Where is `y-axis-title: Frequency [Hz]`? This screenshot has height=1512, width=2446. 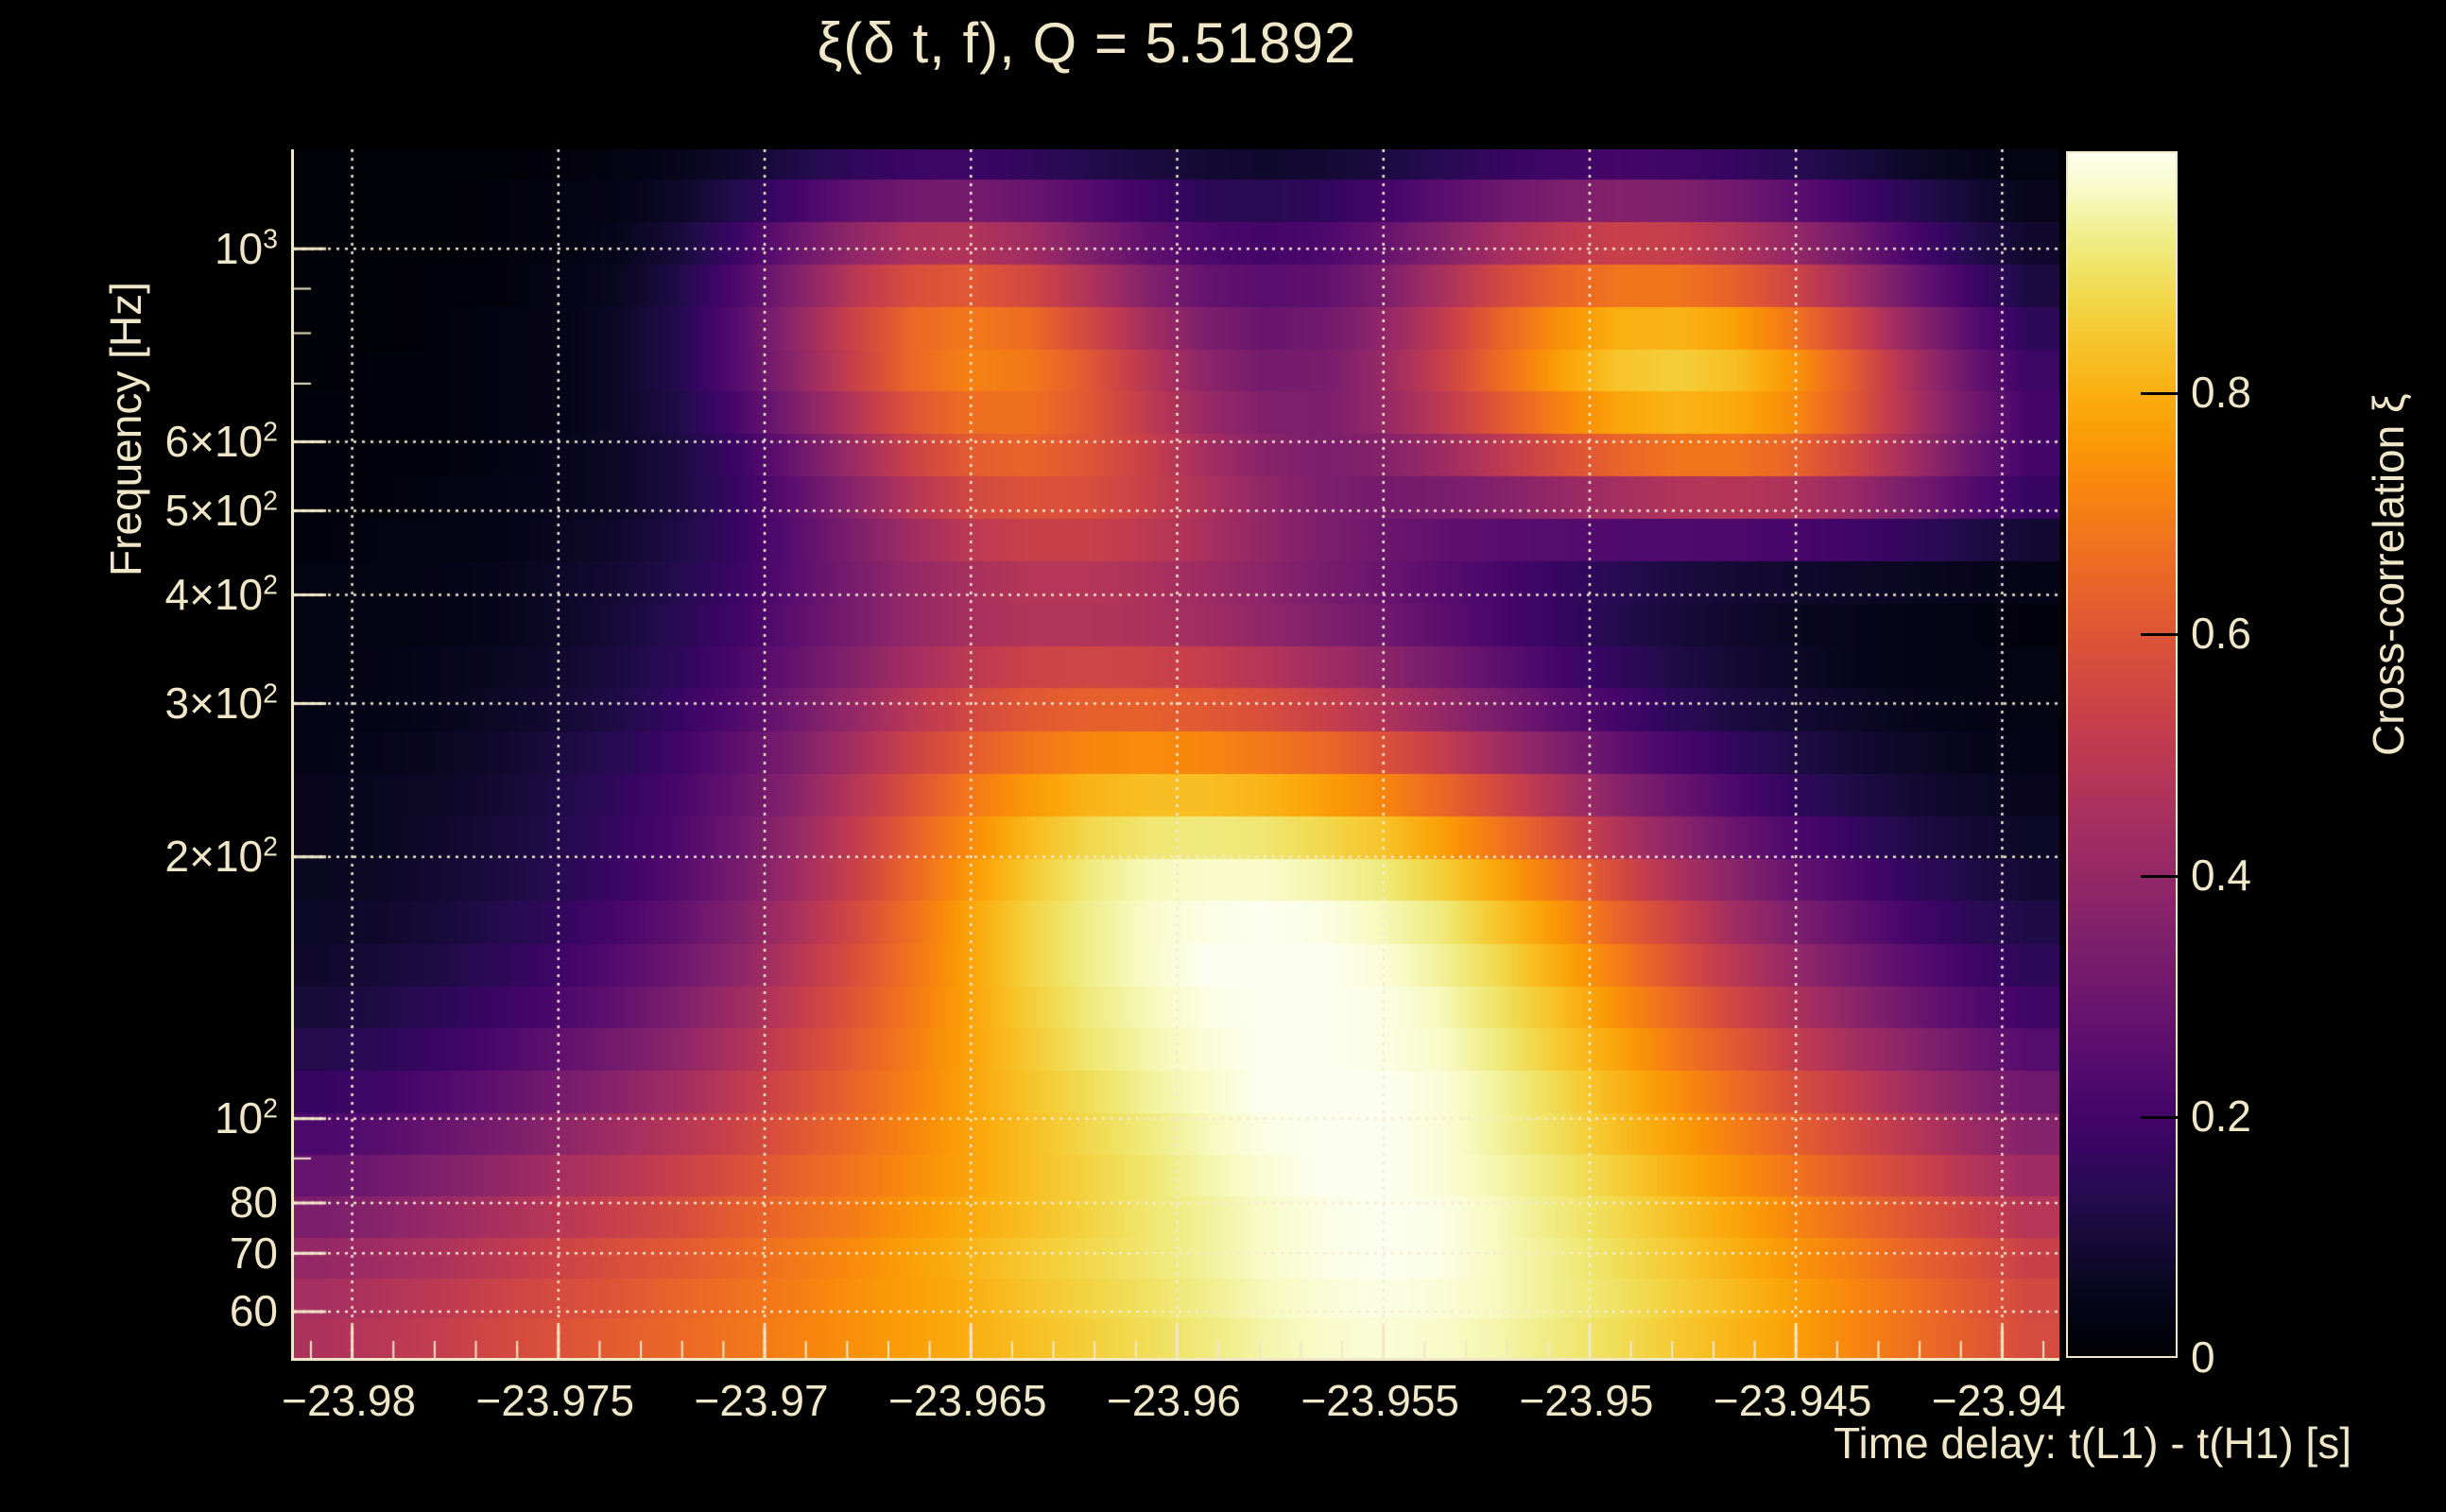 y-axis-title: Frequency [Hz] is located at coordinates (125, 429).